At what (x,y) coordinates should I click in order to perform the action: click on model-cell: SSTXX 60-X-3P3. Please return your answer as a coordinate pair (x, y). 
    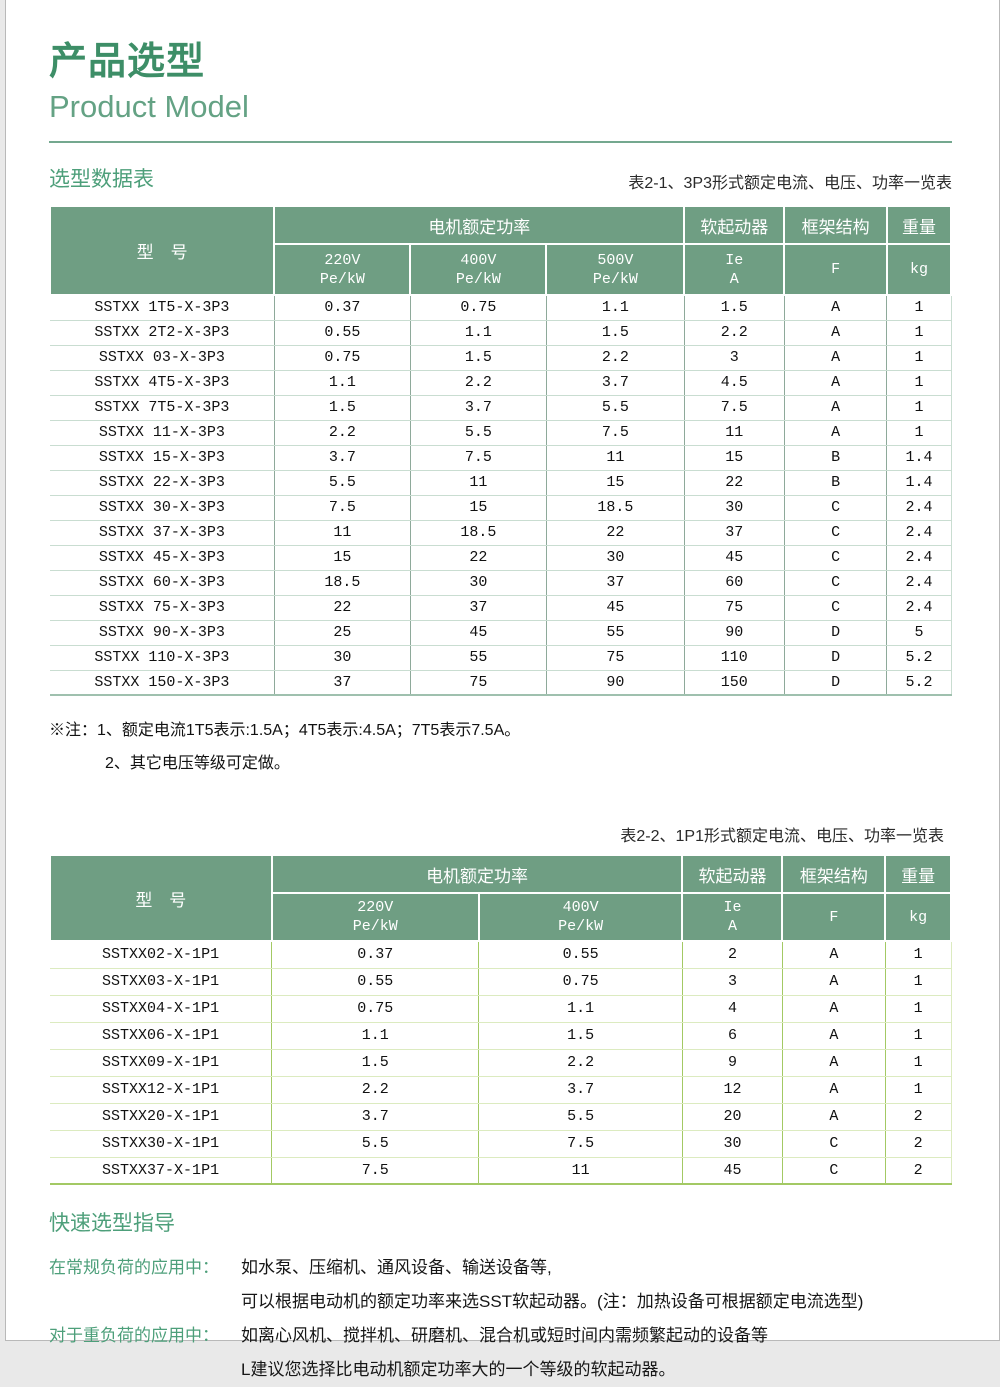
    Looking at the image, I should click on (162, 583).